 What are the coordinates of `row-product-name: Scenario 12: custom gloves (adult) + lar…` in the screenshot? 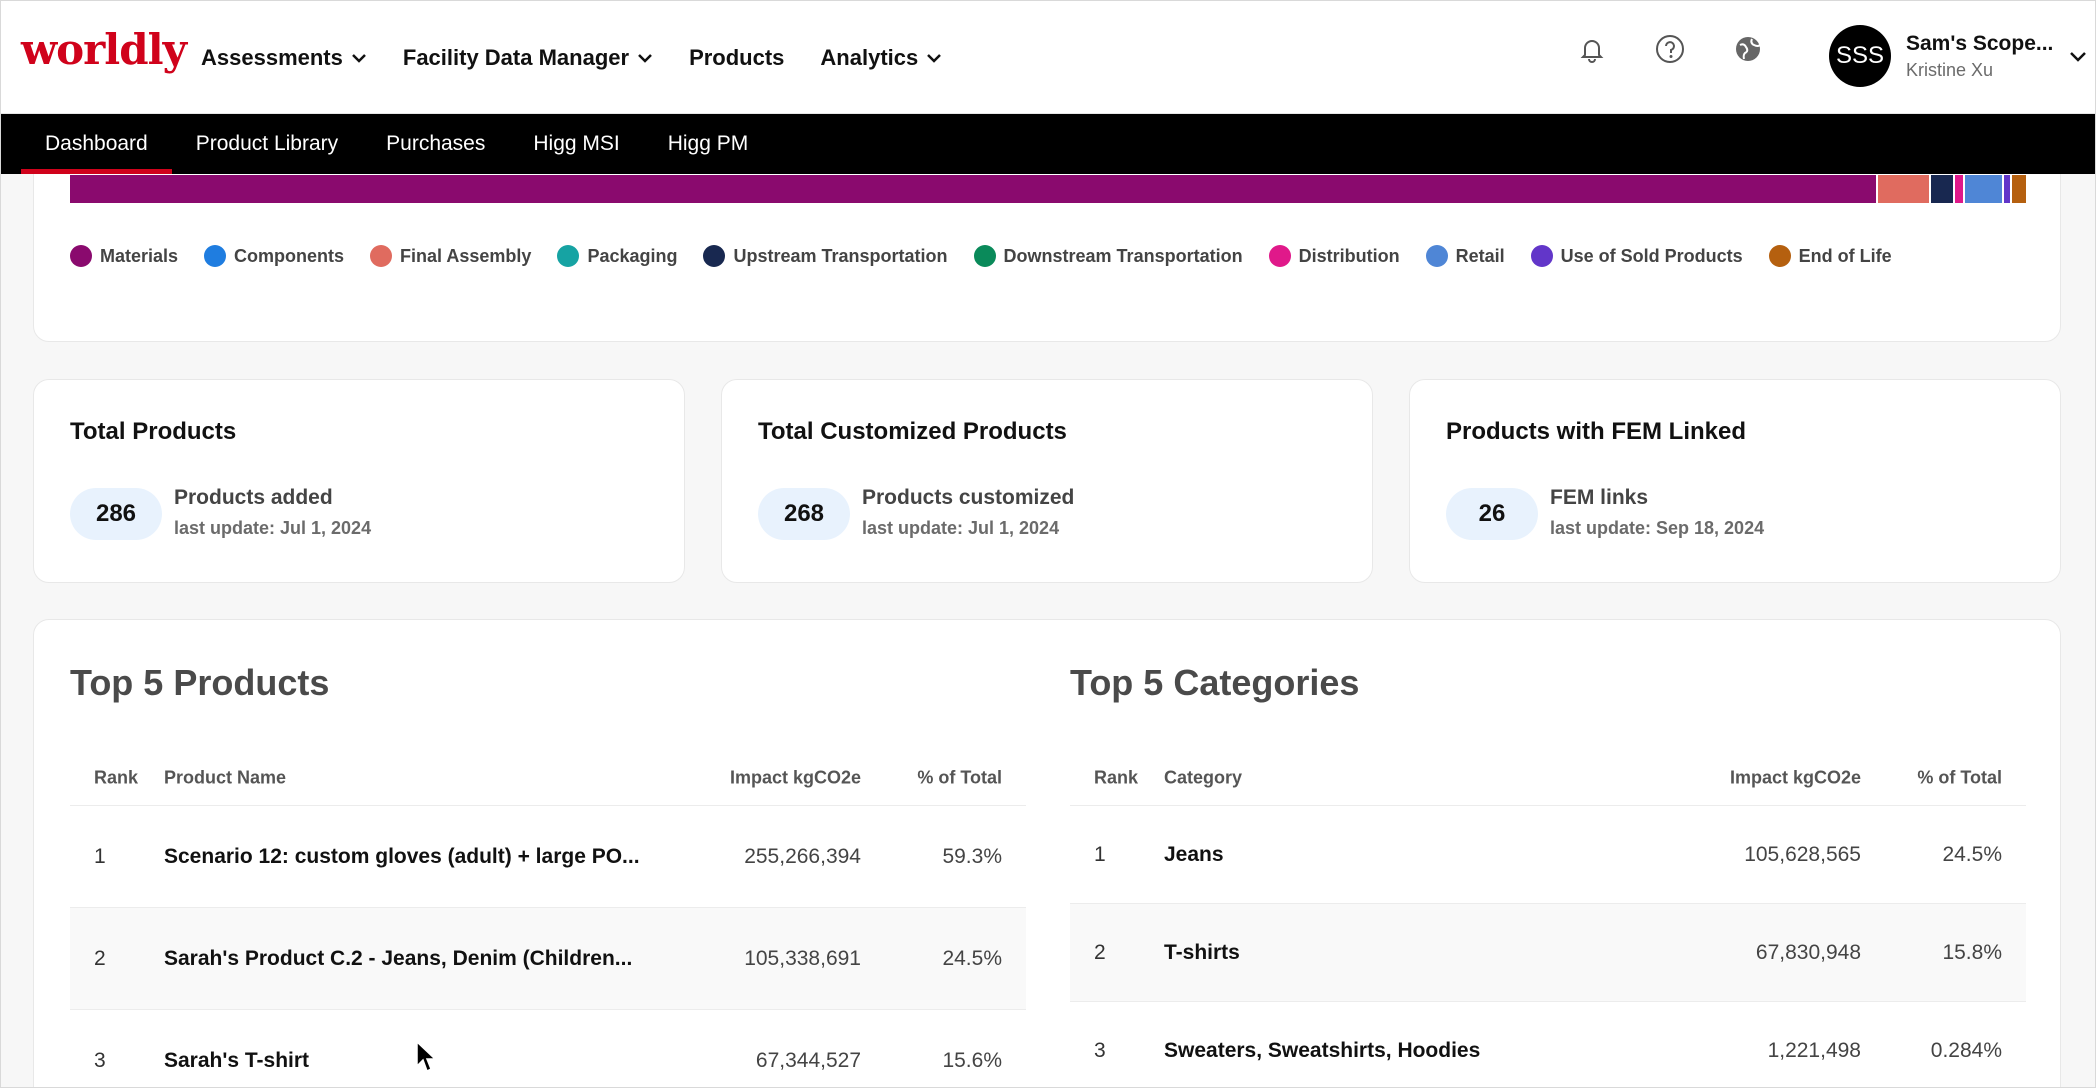 It's located at (402, 856).